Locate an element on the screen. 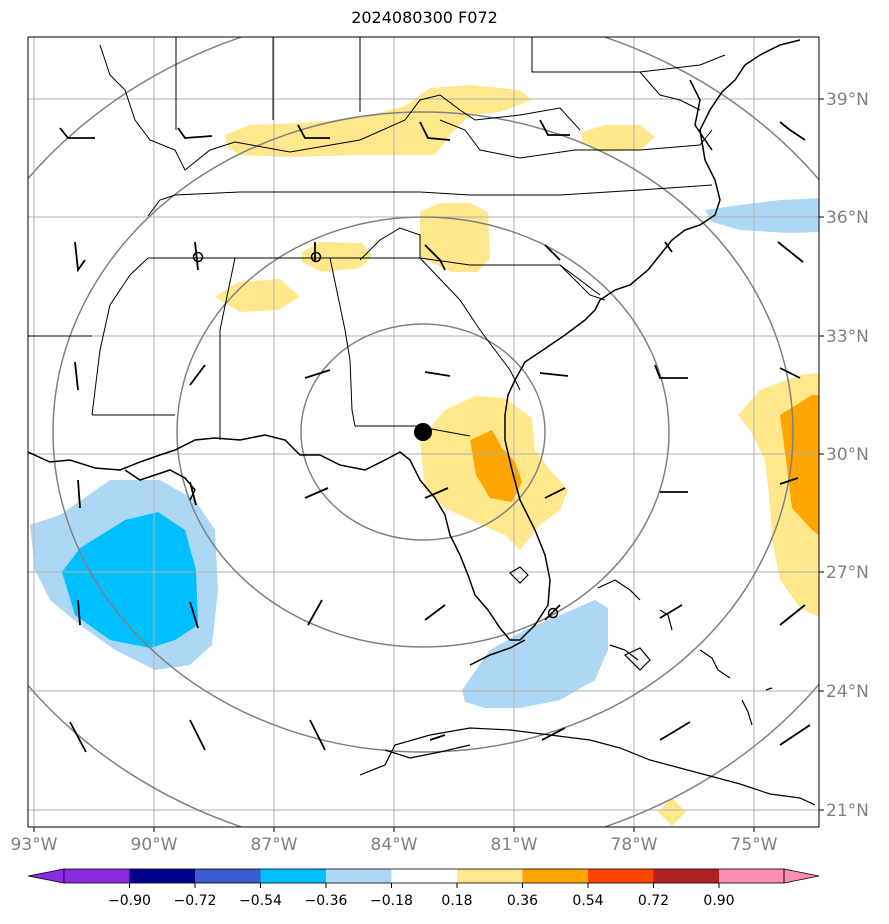 The width and height of the screenshot is (889, 924). field-yellow-al is located at coordinates (257, 295).